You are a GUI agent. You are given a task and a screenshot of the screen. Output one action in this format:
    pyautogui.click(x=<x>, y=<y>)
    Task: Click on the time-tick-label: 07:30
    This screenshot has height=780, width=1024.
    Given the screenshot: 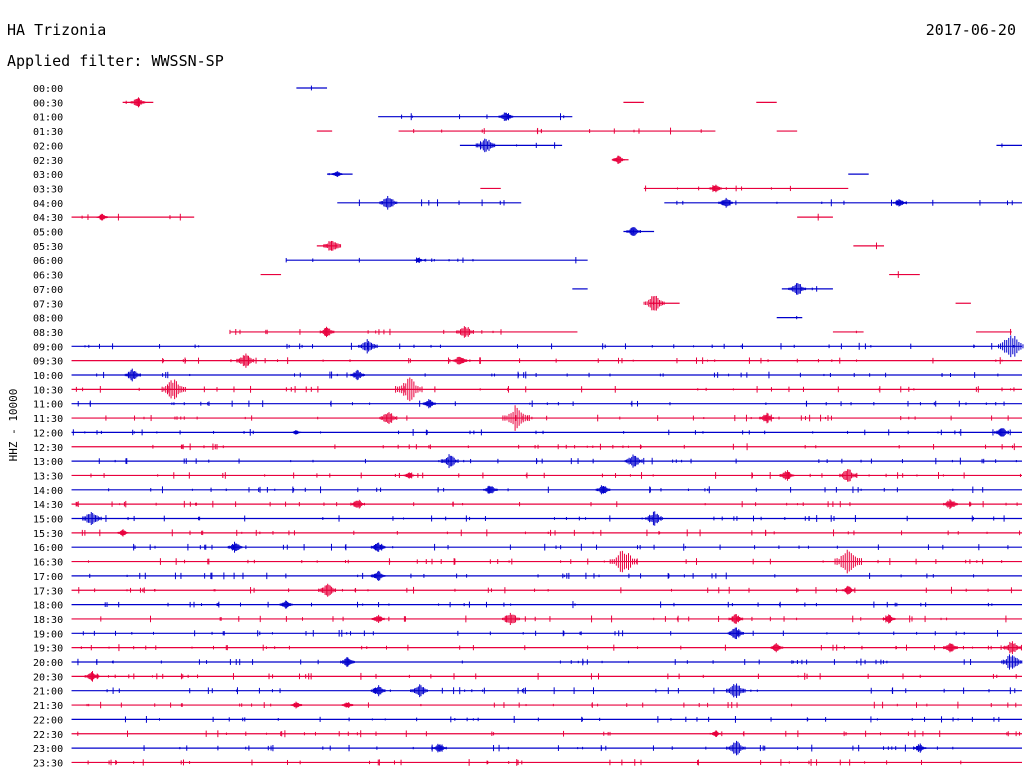 What is the action you would take?
    pyautogui.click(x=48, y=304)
    